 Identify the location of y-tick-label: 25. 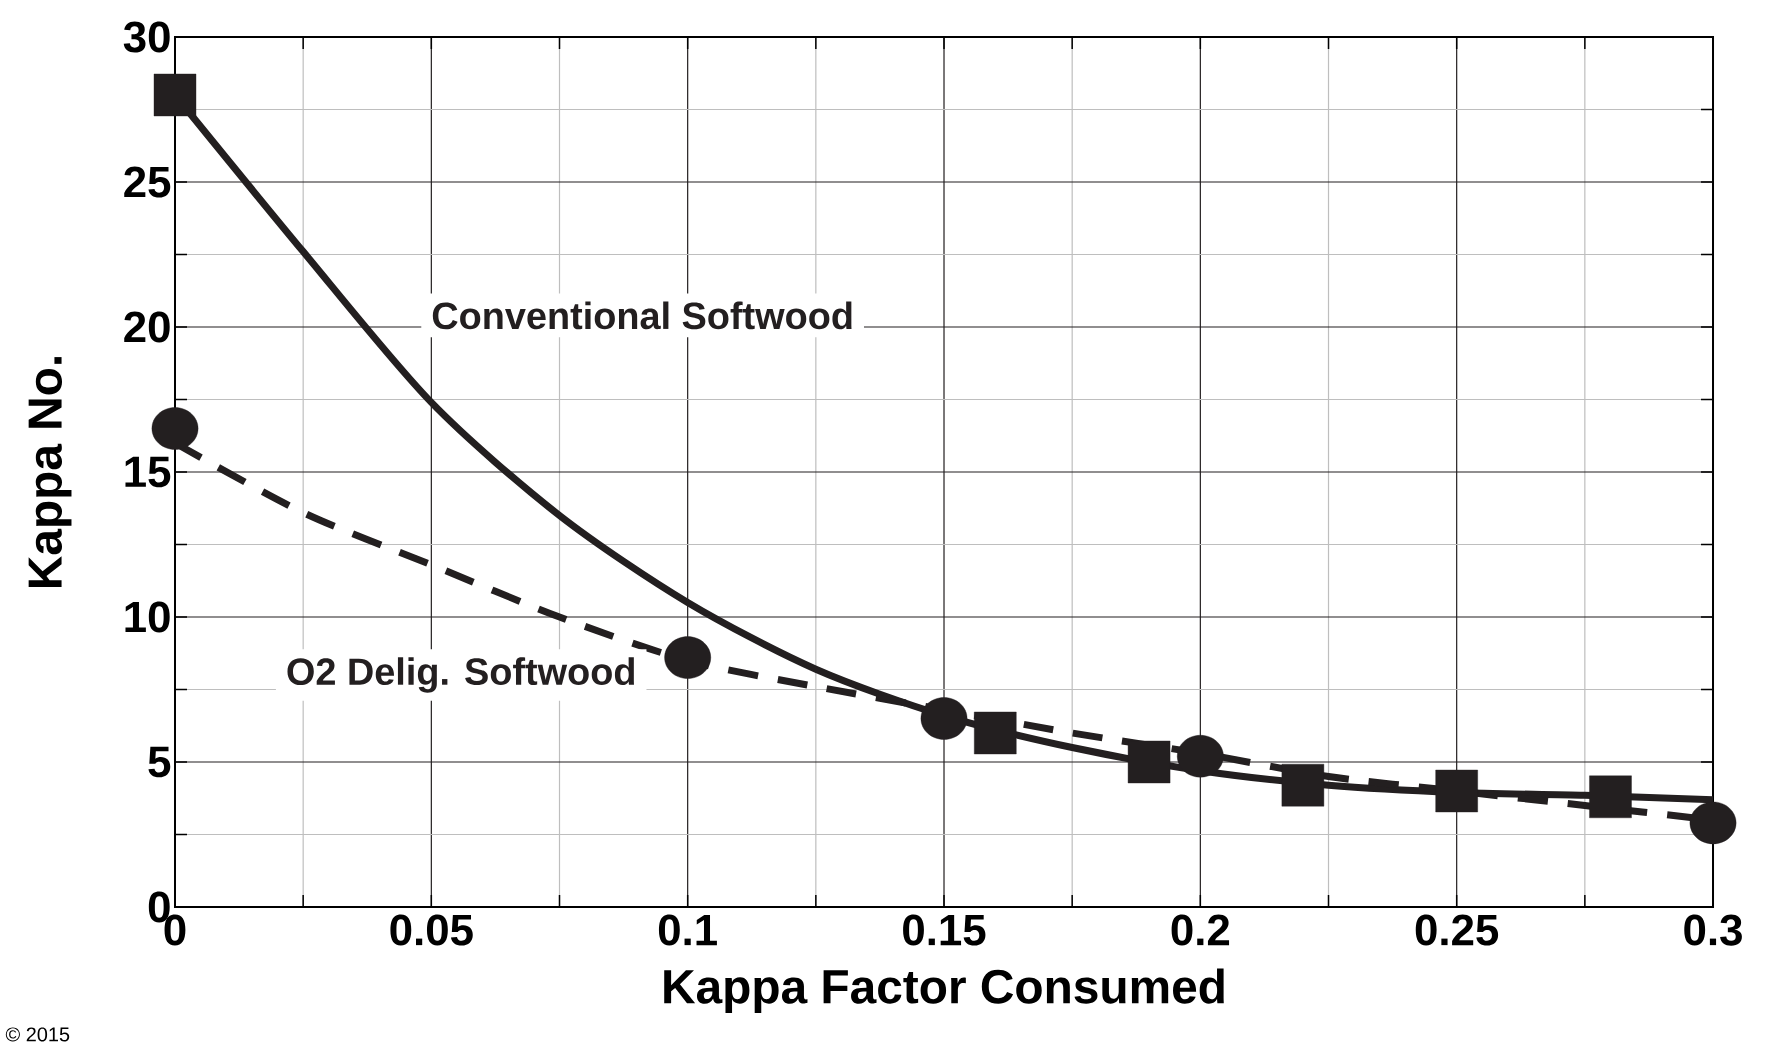
(147, 182).